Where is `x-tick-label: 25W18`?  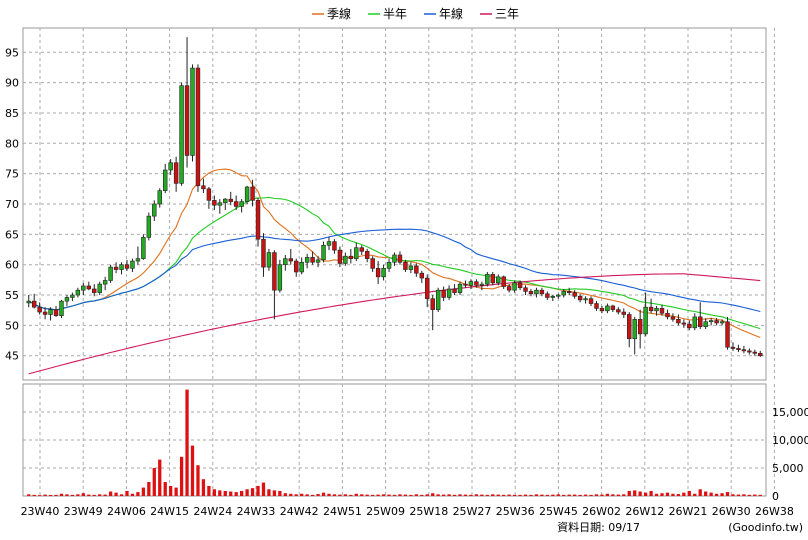 x-tick-label: 25W18 is located at coordinates (428, 511).